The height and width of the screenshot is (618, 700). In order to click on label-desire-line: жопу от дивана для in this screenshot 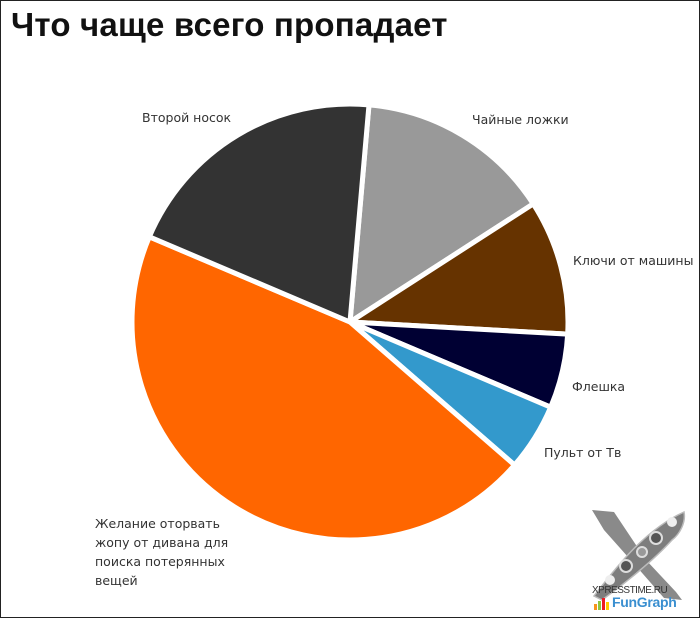, I will do `click(162, 542)`.